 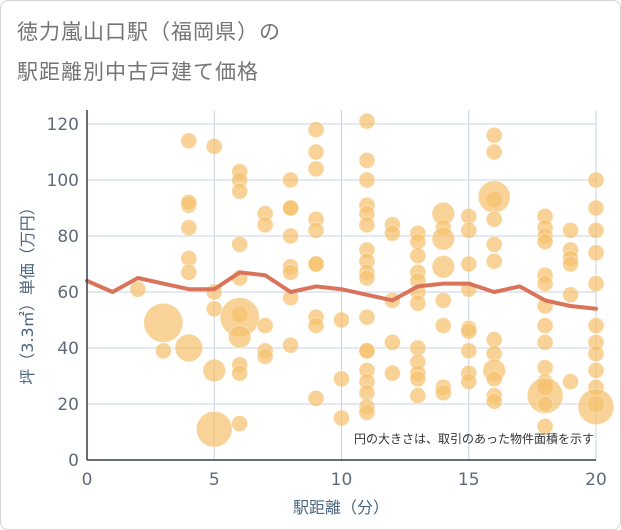 I want to click on y-tick-label-6: 120, so click(x=63, y=125).